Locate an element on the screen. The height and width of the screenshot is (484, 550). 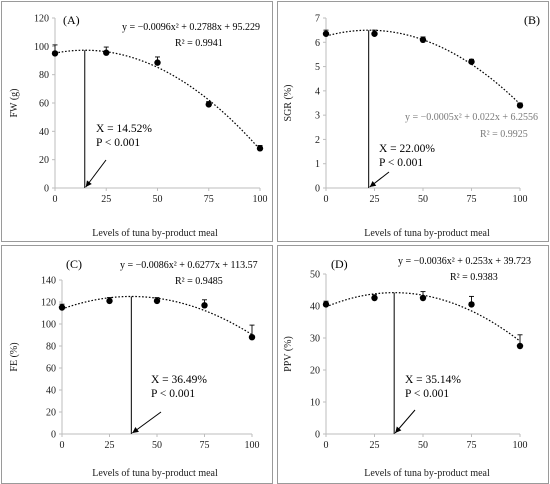
fit-equation: y = −0.0086x² + 0.6277x + 113.57 is located at coordinates (189, 265).